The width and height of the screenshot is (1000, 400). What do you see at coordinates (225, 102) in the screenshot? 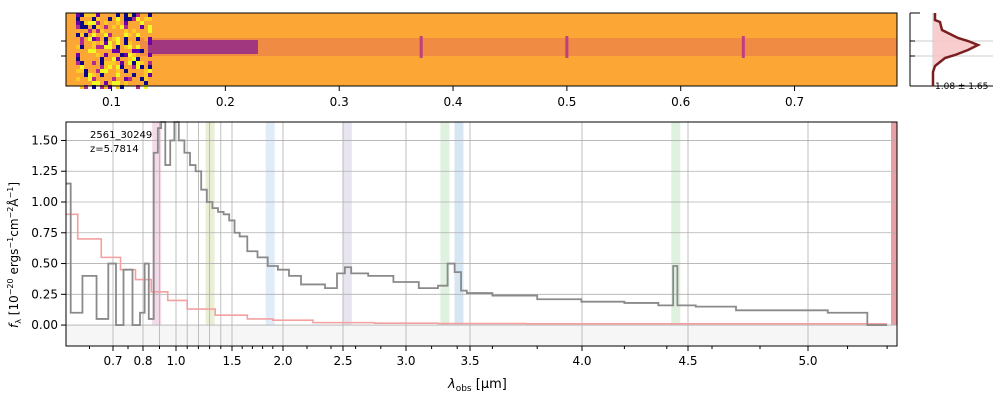
I see `heatmap-x-tick-label: 0.2` at bounding box center [225, 102].